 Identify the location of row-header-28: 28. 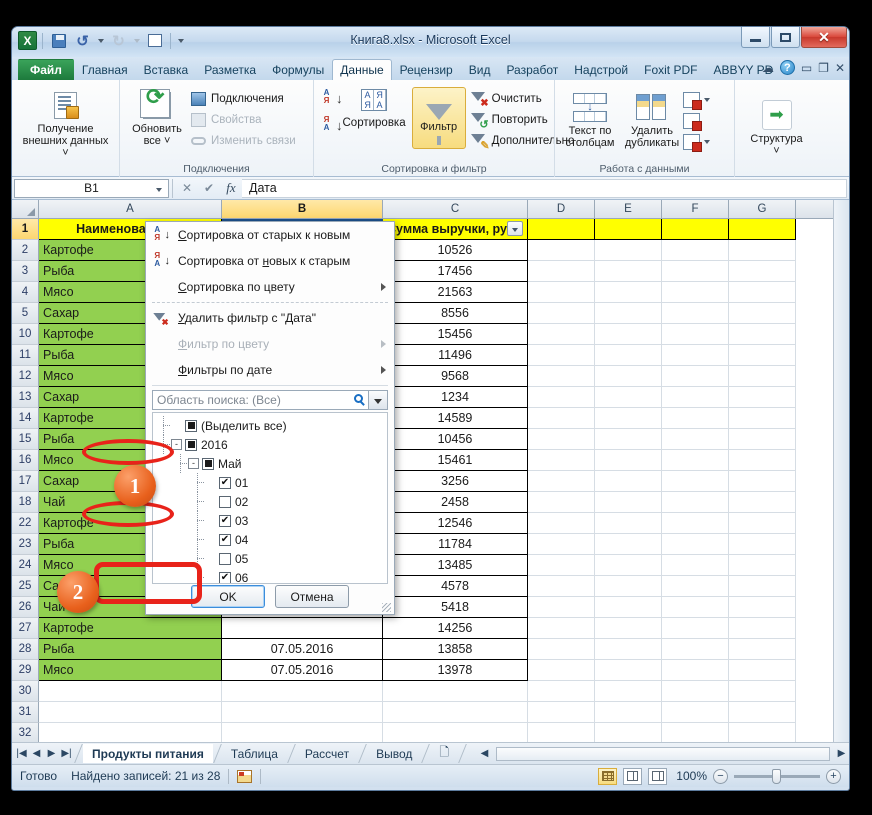
(25, 649).